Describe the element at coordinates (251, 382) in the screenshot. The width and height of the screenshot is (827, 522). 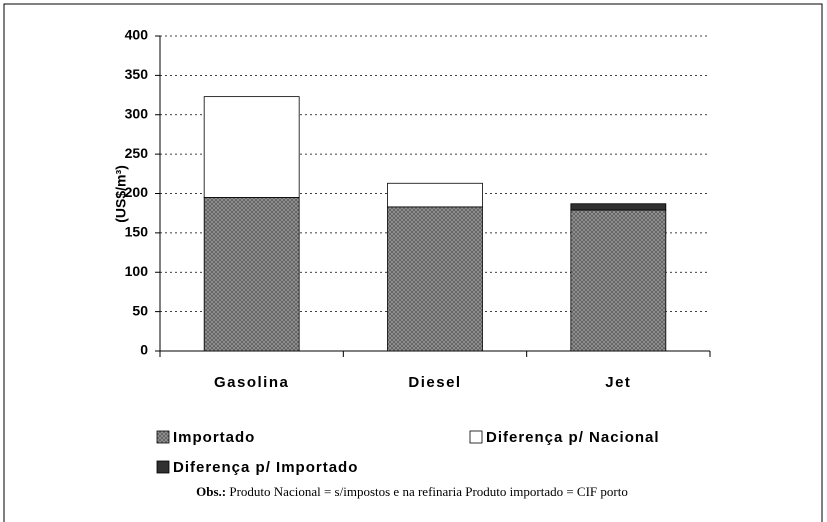
I see `x-tick-label: Gasolina` at that location.